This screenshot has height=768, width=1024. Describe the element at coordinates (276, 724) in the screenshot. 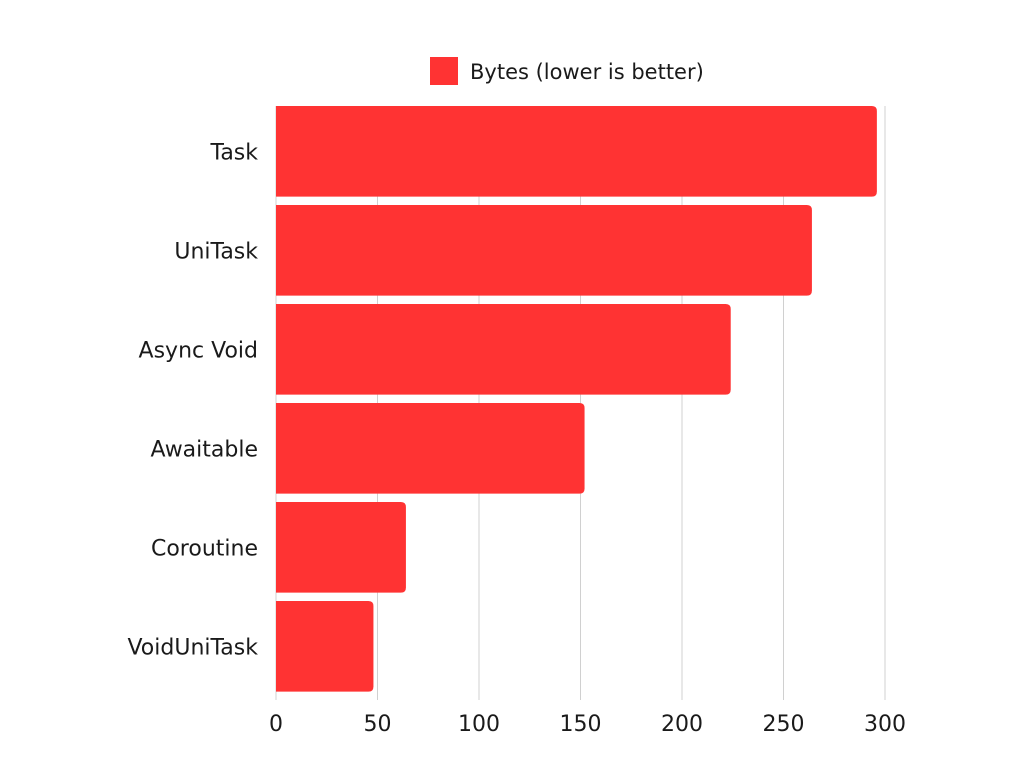

I see `x-tick-label-0: 0` at that location.